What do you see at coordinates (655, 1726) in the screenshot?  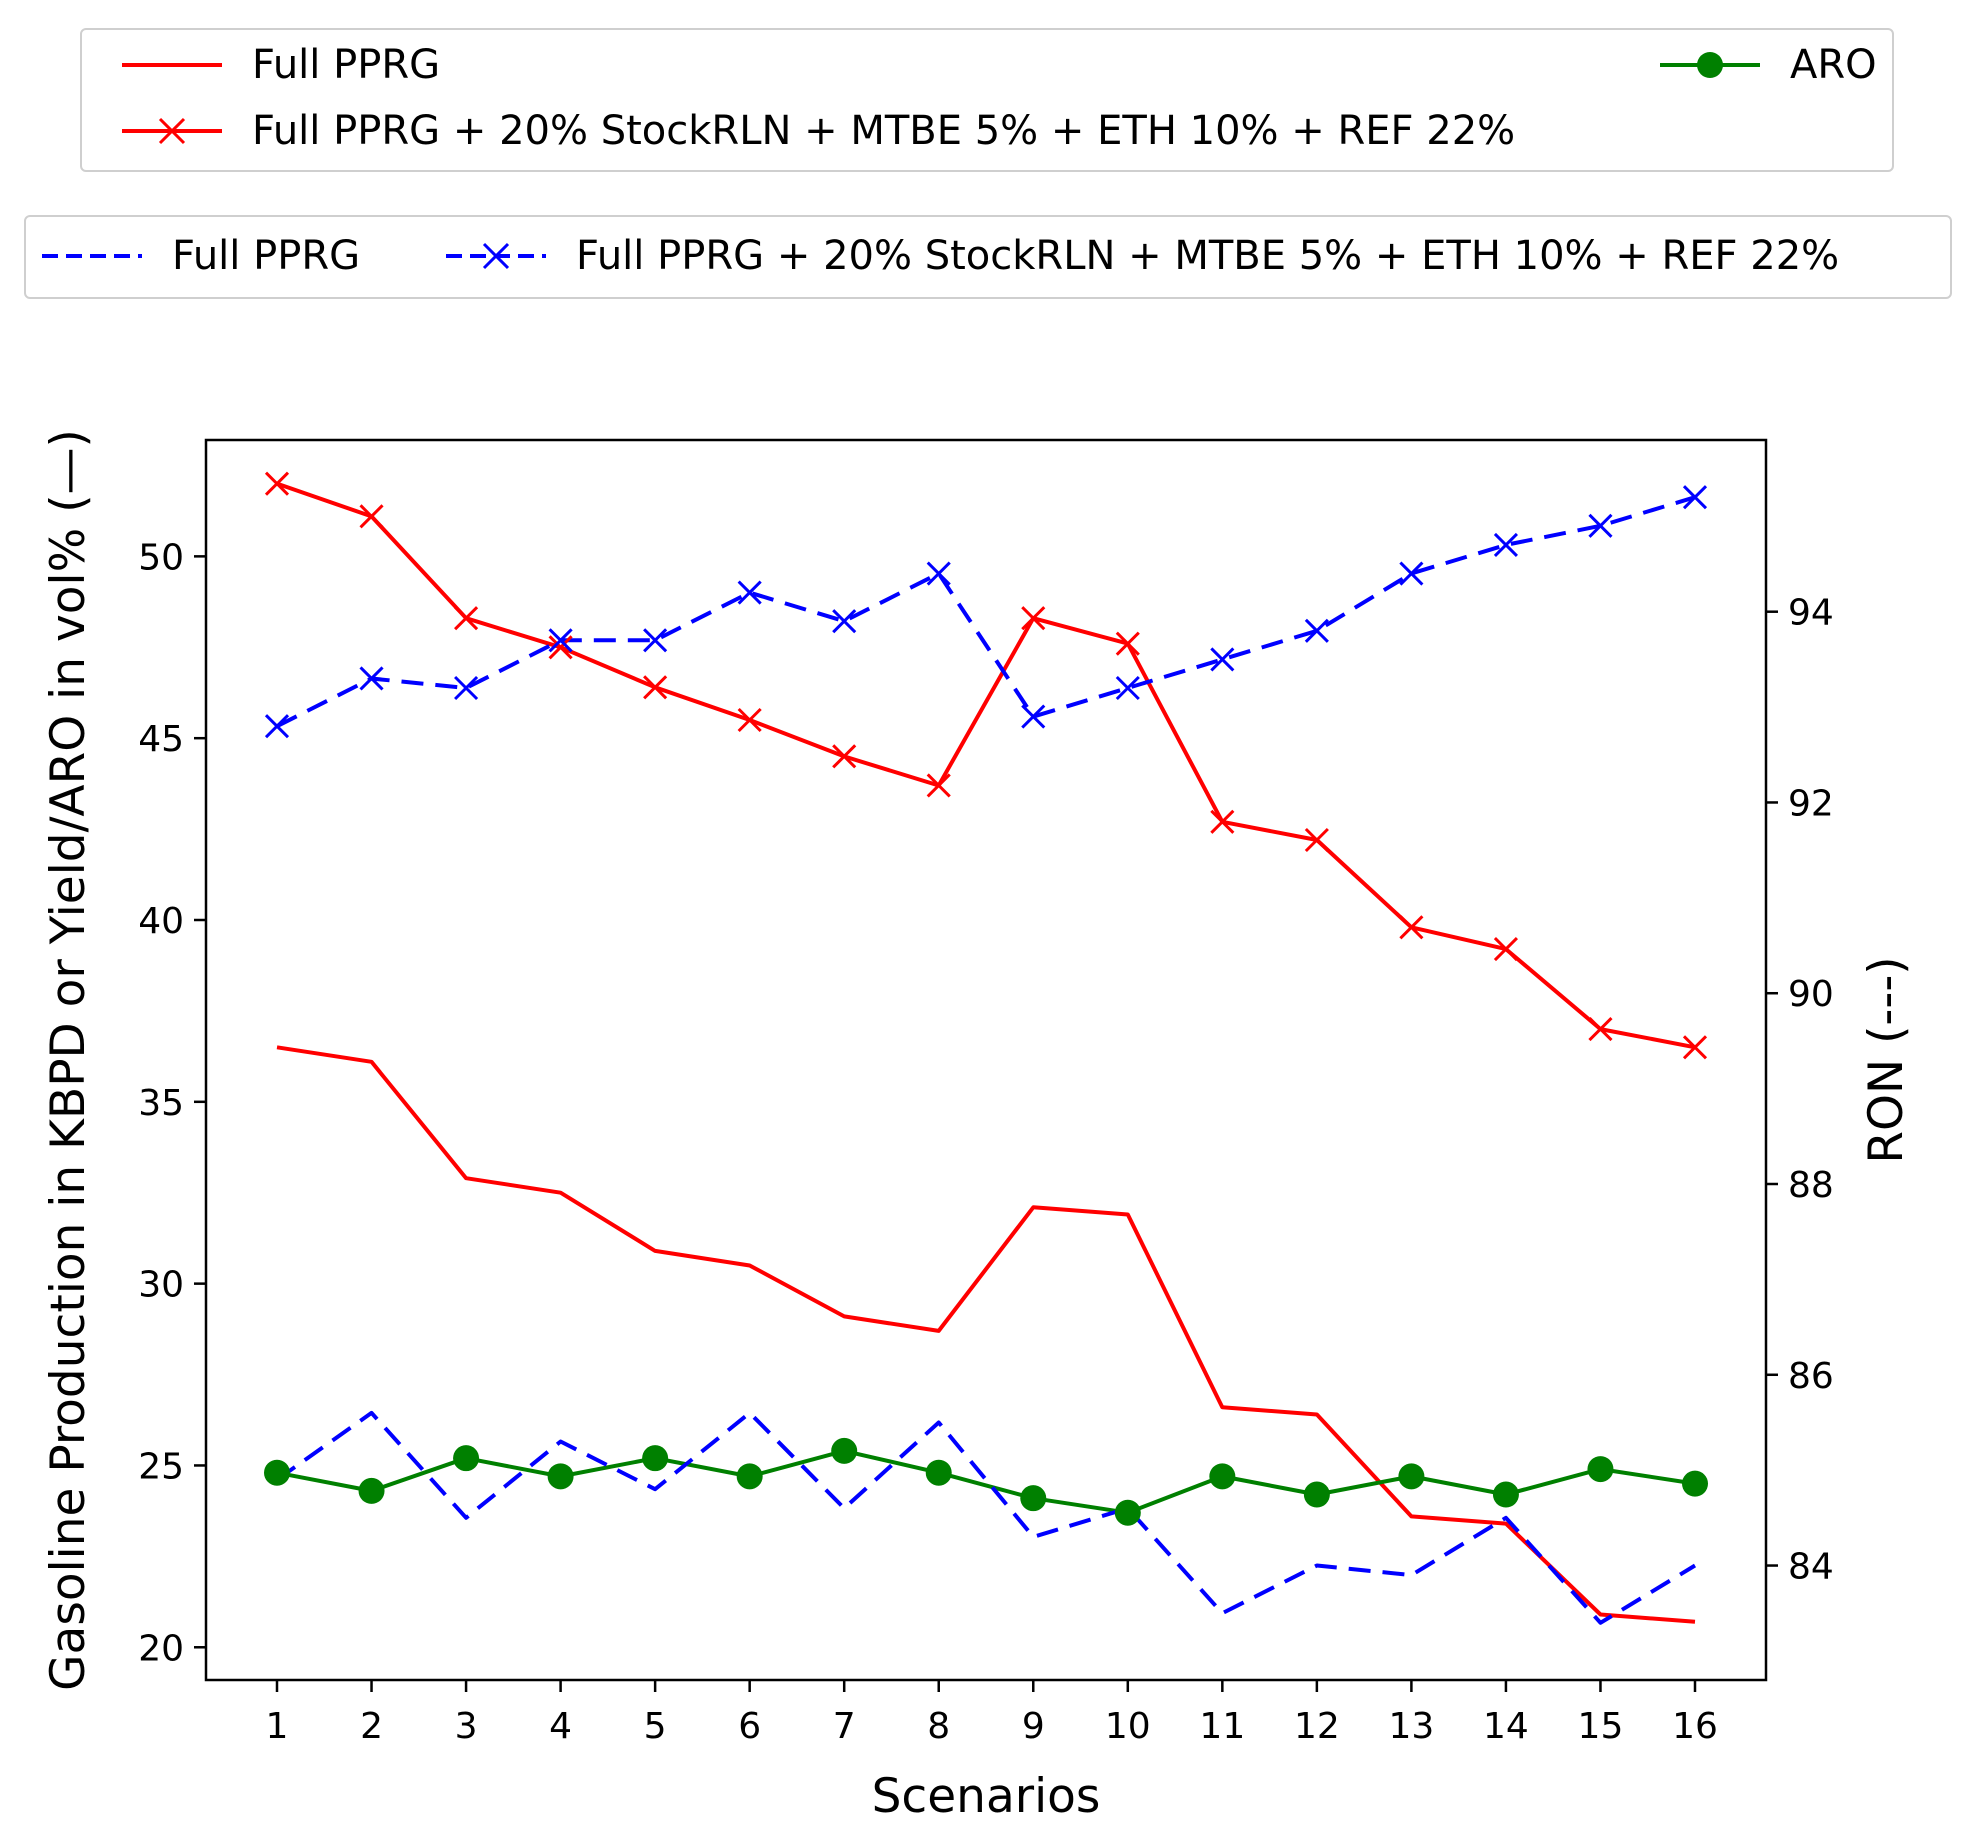 I see `x-tick-label: 5` at bounding box center [655, 1726].